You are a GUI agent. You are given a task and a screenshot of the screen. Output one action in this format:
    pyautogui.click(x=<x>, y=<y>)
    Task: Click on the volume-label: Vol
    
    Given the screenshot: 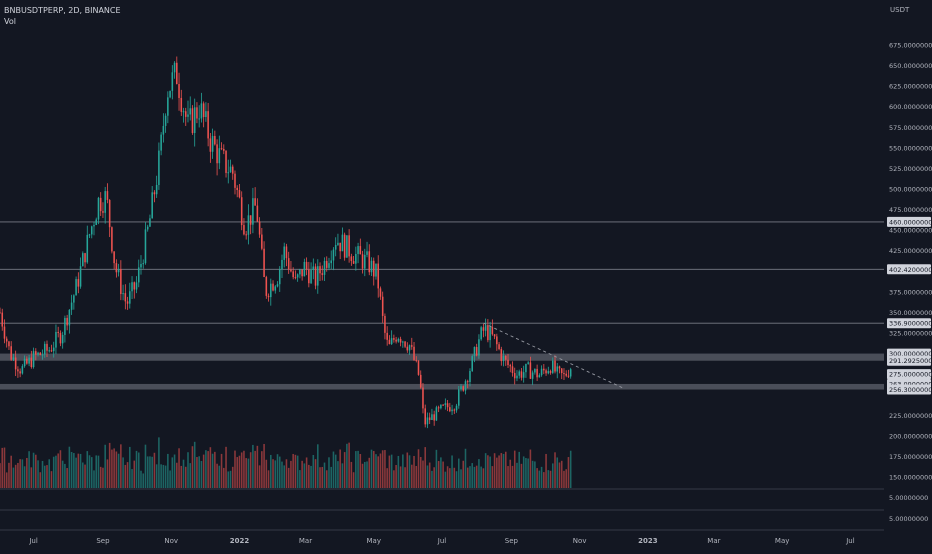 What is the action you would take?
    pyautogui.click(x=10, y=21)
    